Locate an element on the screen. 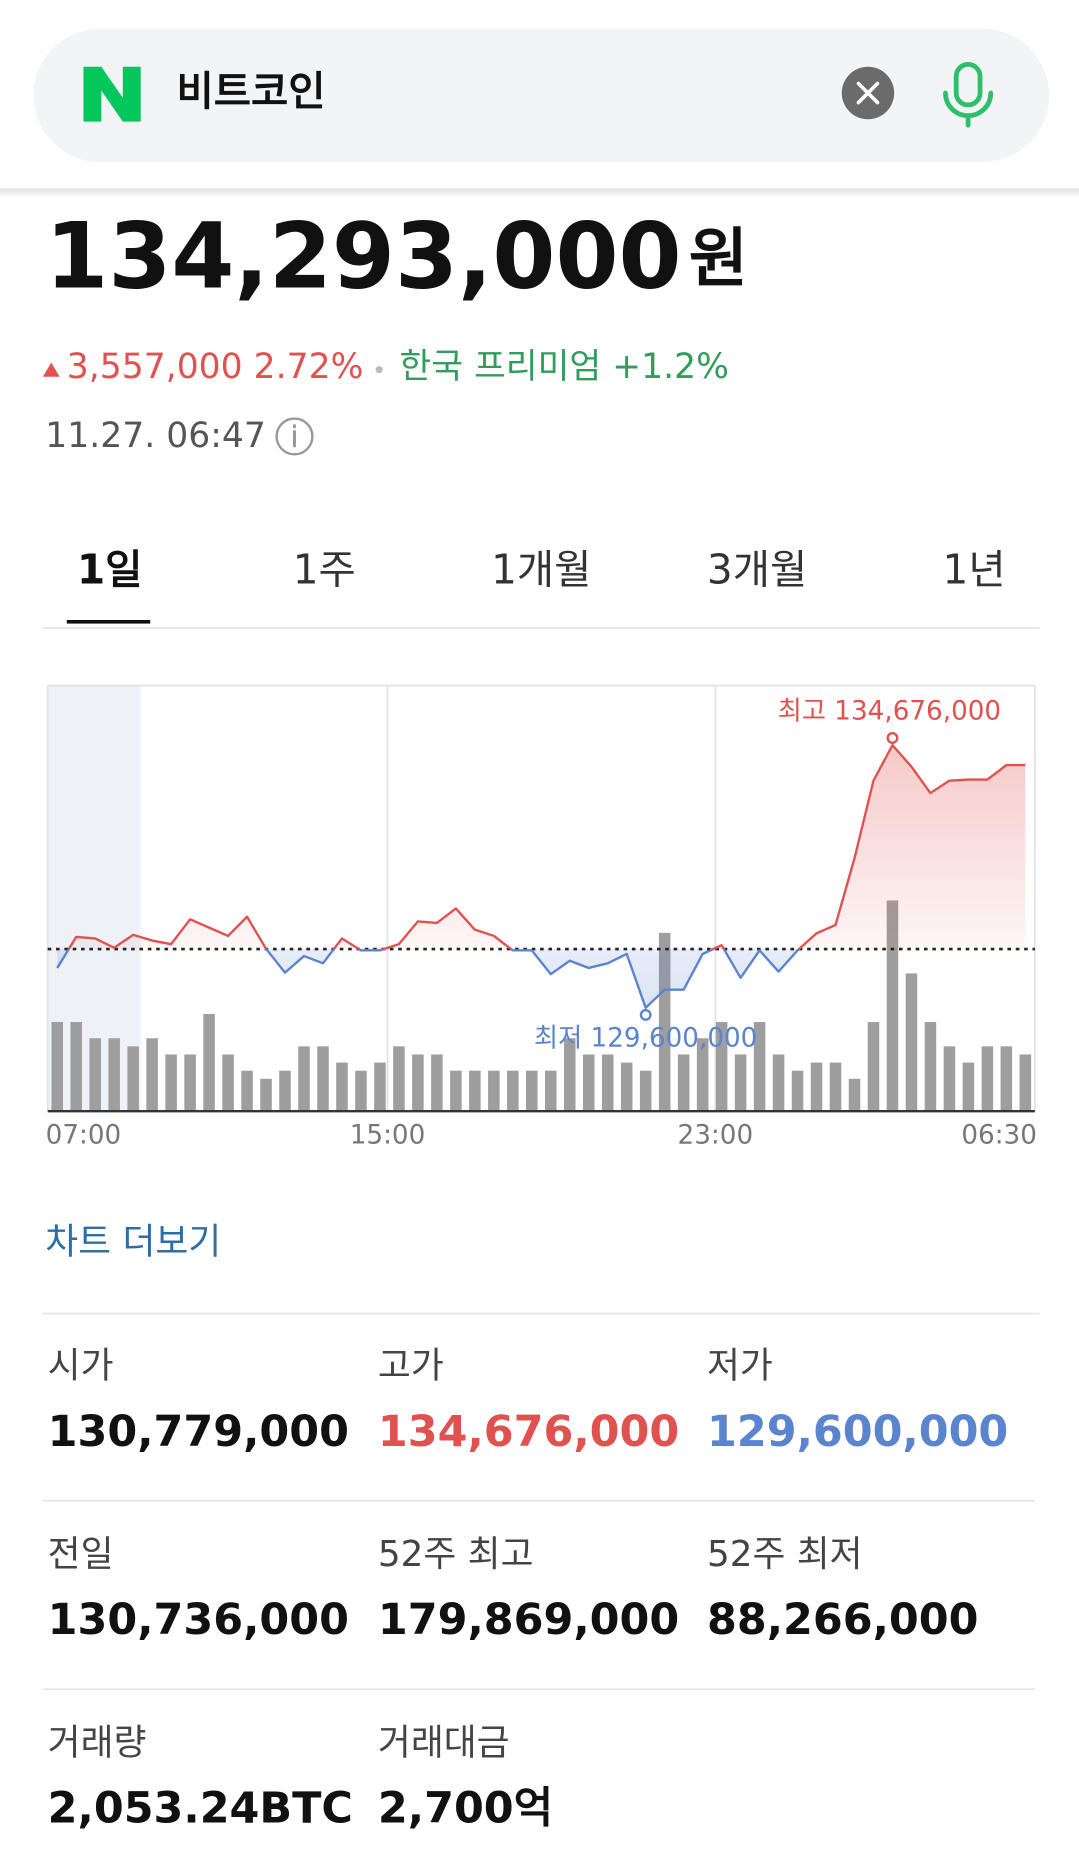 The height and width of the screenshot is (1870, 1079). low-marker is located at coordinates (645, 1014).